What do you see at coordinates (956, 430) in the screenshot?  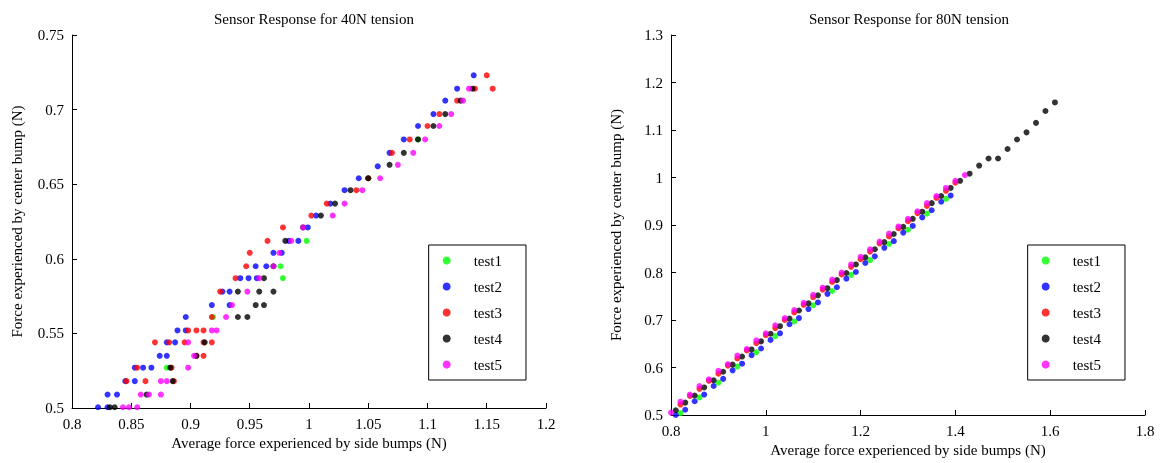 I see `x-tick-label: 1.4` at bounding box center [956, 430].